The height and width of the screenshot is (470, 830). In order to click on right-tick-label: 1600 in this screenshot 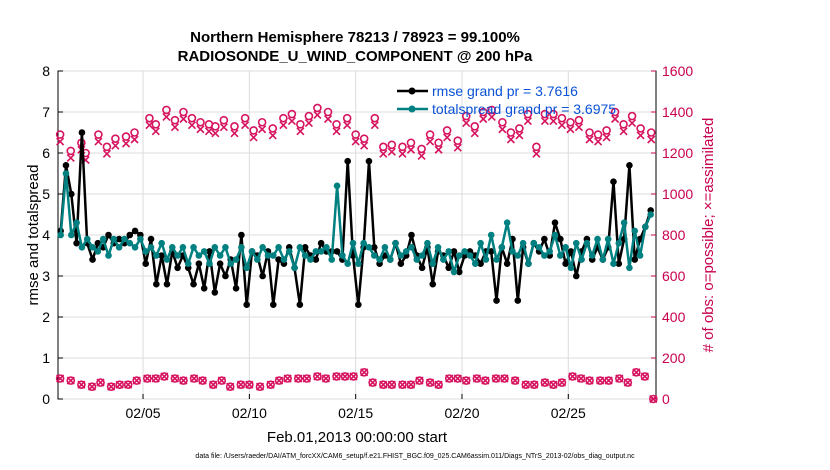, I will do `click(677, 71)`.